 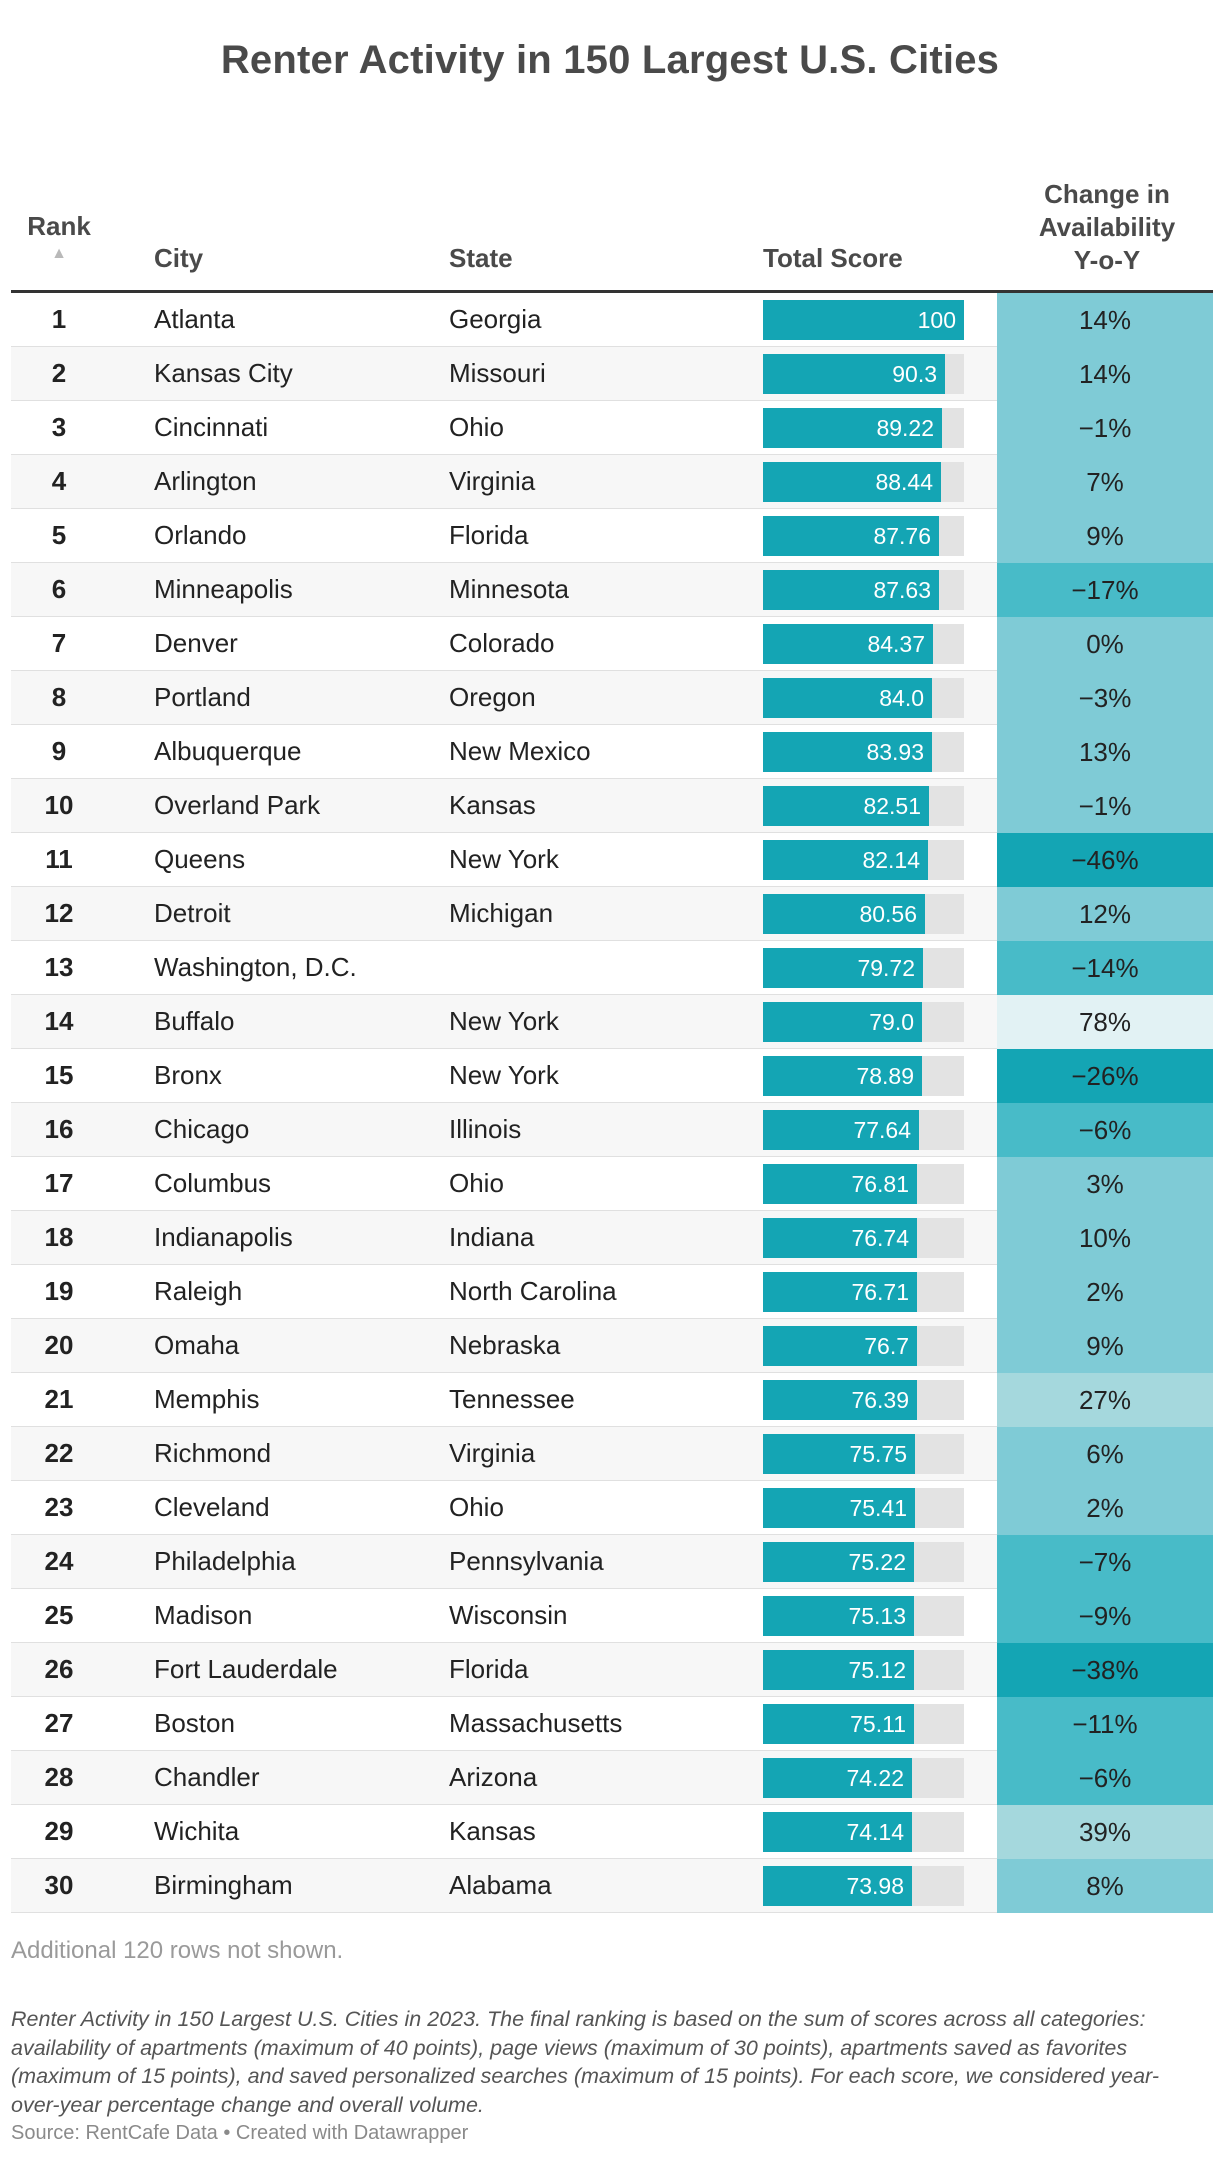 I want to click on city-cell: Overland Park, so click(x=237, y=805).